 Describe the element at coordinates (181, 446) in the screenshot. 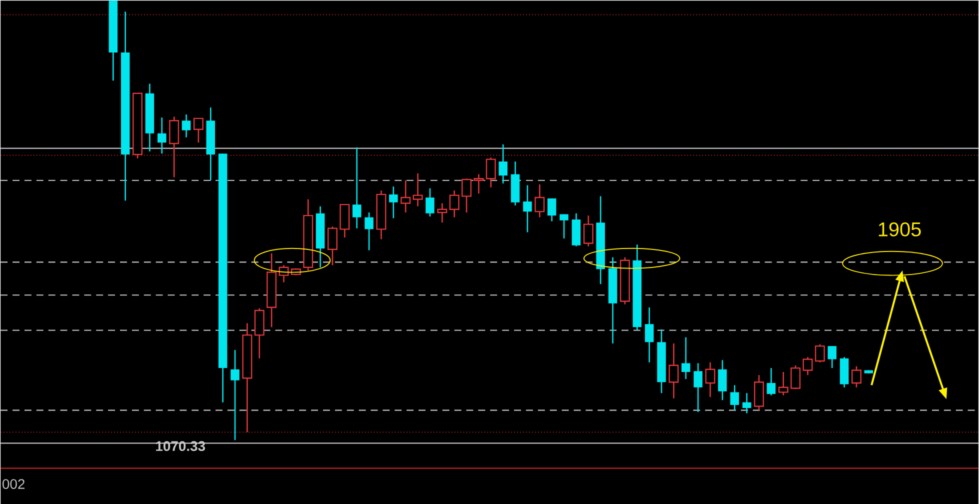

I see `text: 1070.33` at that location.